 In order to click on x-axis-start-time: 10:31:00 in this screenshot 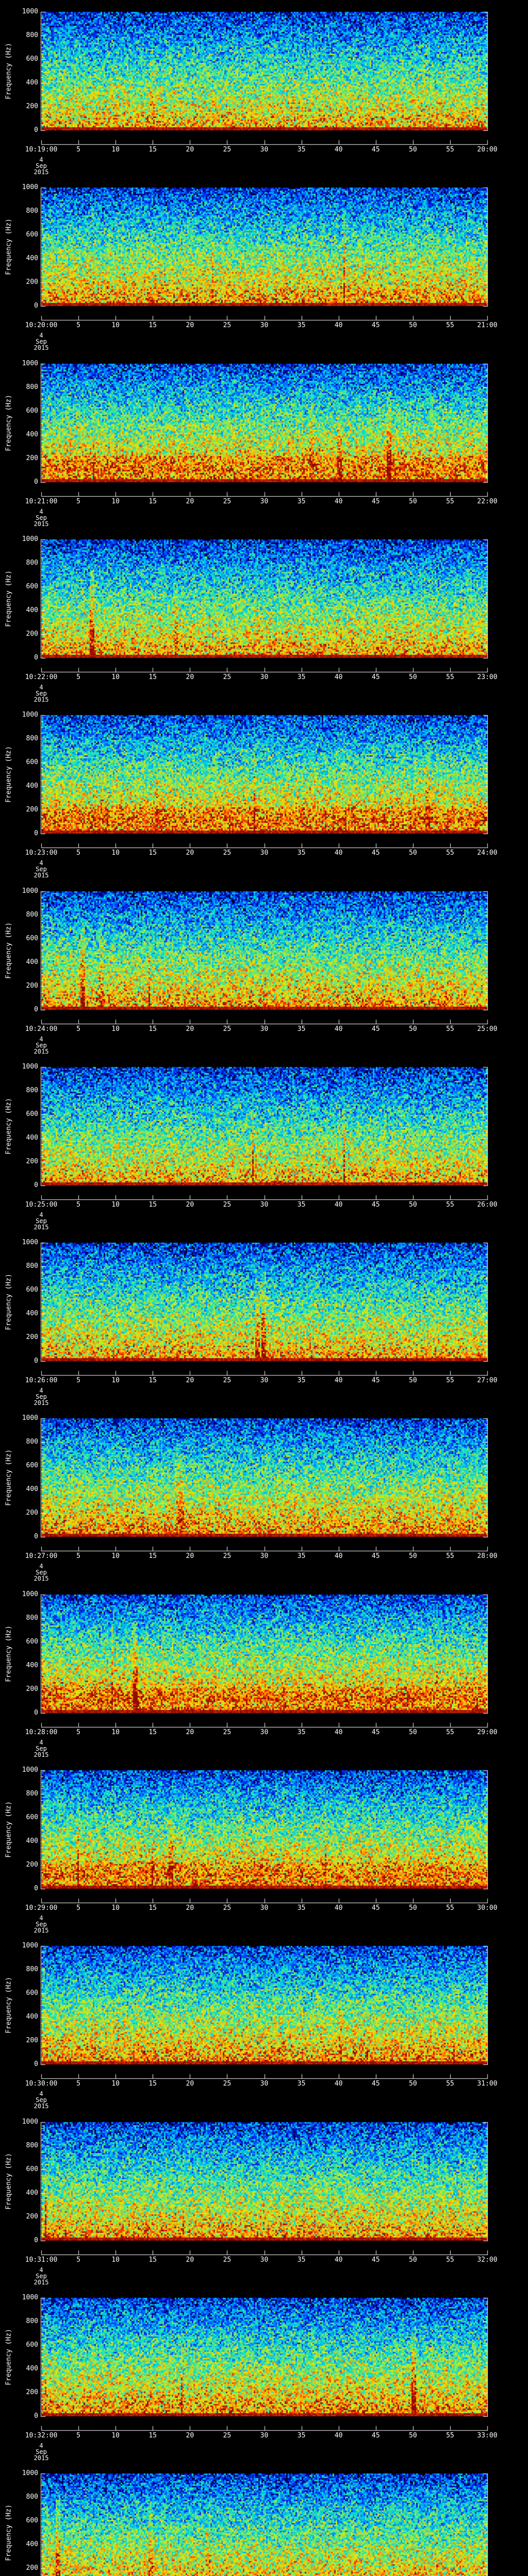, I will do `click(41, 2260)`.